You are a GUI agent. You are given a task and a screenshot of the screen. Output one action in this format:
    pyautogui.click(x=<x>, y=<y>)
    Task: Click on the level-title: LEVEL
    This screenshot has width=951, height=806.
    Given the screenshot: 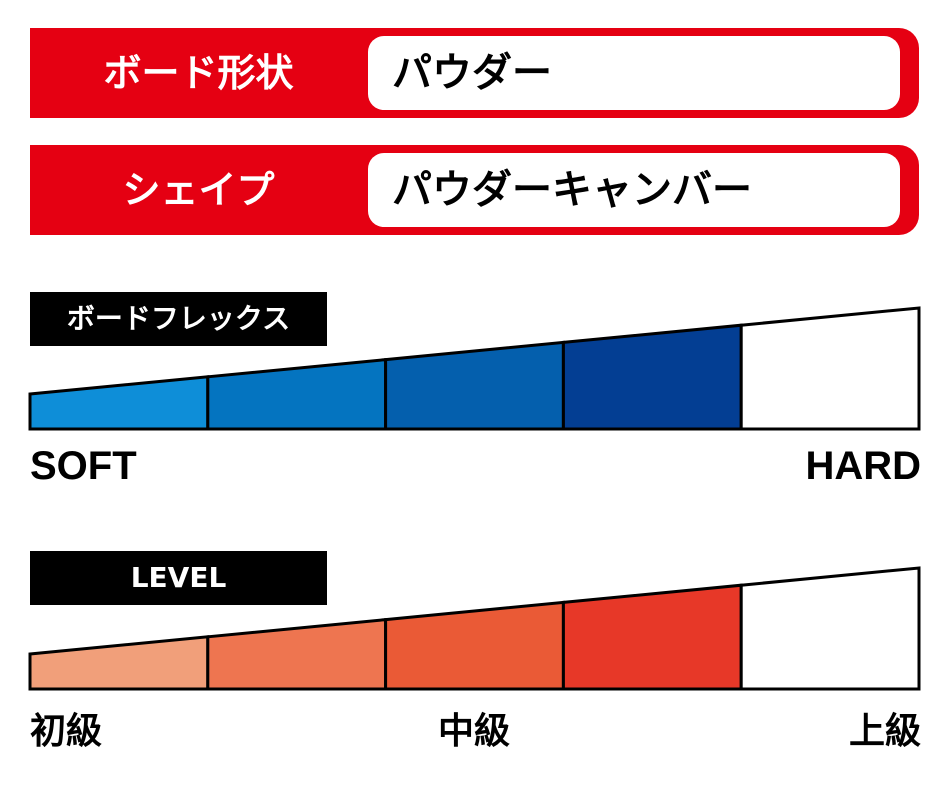 What is the action you would take?
    pyautogui.click(x=178, y=578)
    